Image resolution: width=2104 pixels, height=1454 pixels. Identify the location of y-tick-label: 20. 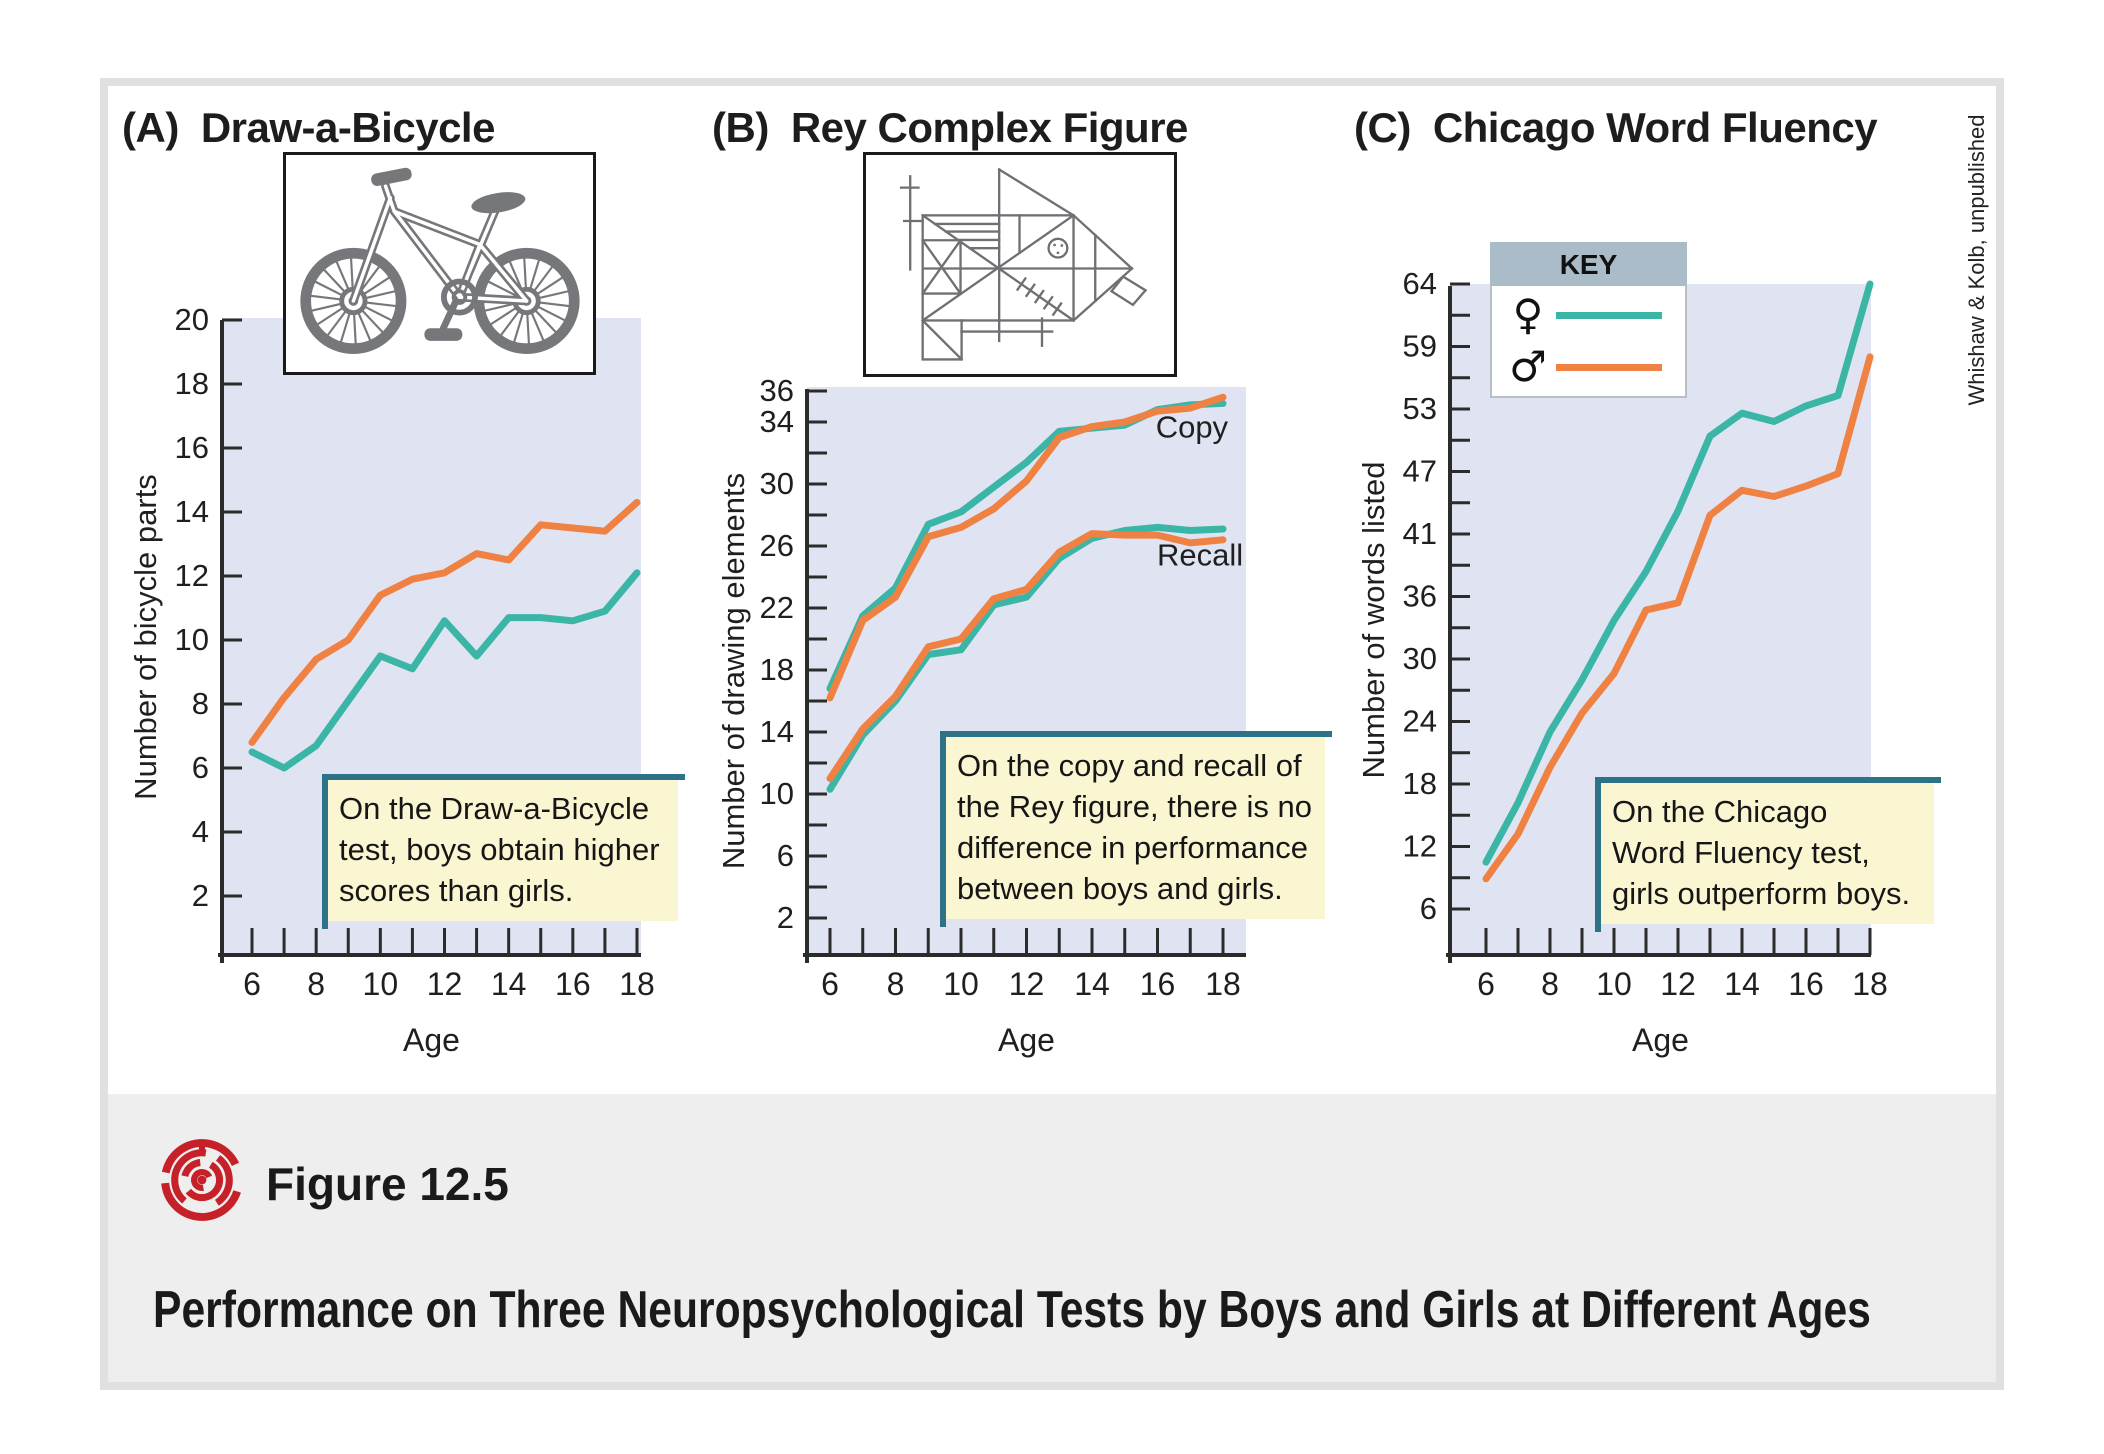
(192, 319).